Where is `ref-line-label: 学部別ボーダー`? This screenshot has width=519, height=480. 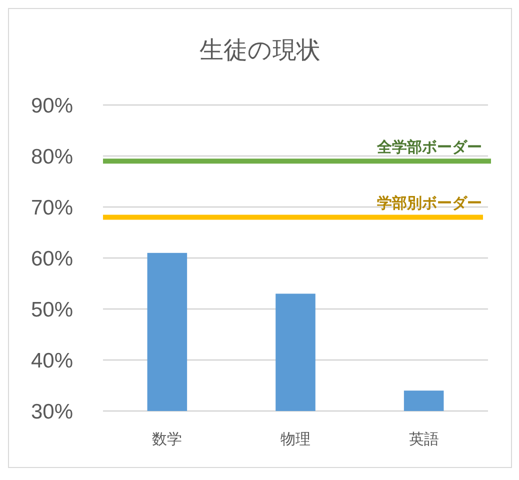
ref-line-label: 学部別ボーダー is located at coordinates (429, 203).